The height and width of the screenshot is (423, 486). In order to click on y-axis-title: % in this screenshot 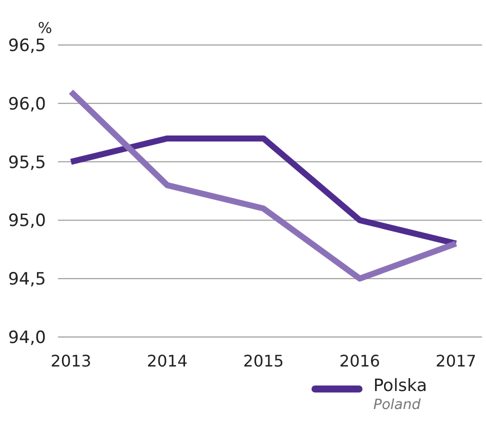, I will do `click(45, 28)`.